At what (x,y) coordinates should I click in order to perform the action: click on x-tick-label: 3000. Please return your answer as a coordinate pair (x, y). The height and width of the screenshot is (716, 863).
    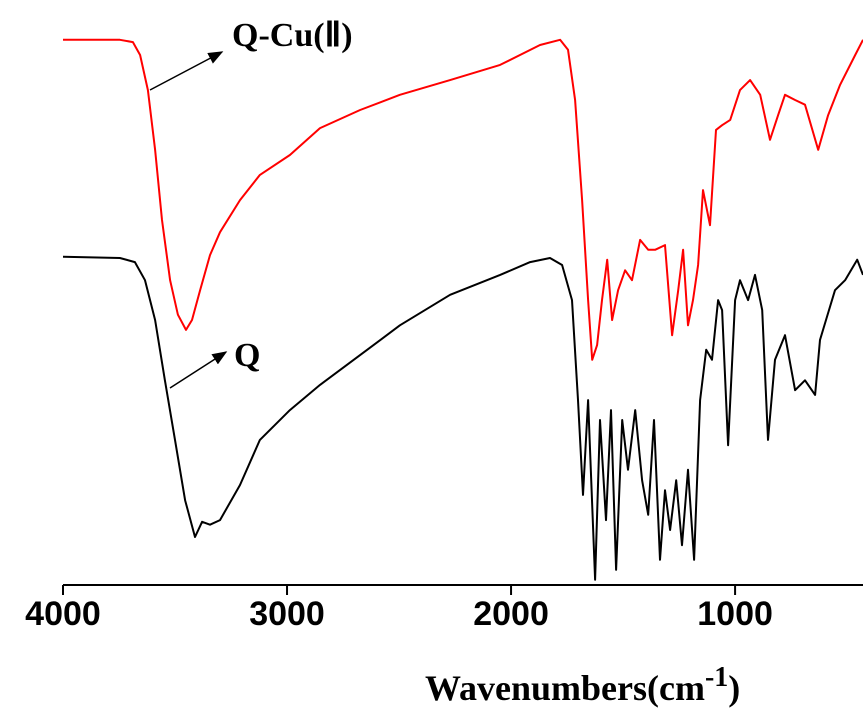
    Looking at the image, I should click on (287, 614).